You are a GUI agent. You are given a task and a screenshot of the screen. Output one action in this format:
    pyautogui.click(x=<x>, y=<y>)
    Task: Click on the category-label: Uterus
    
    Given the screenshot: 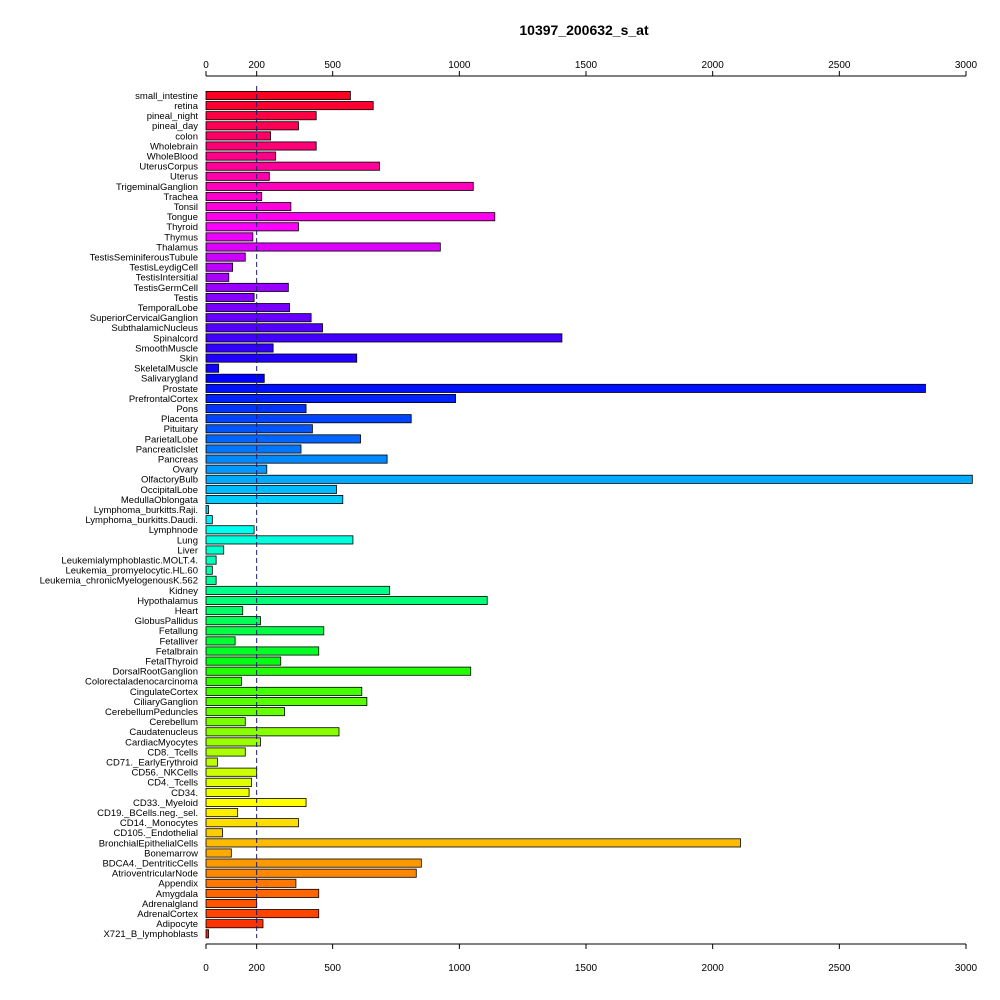 What is the action you would take?
    pyautogui.click(x=184, y=177)
    